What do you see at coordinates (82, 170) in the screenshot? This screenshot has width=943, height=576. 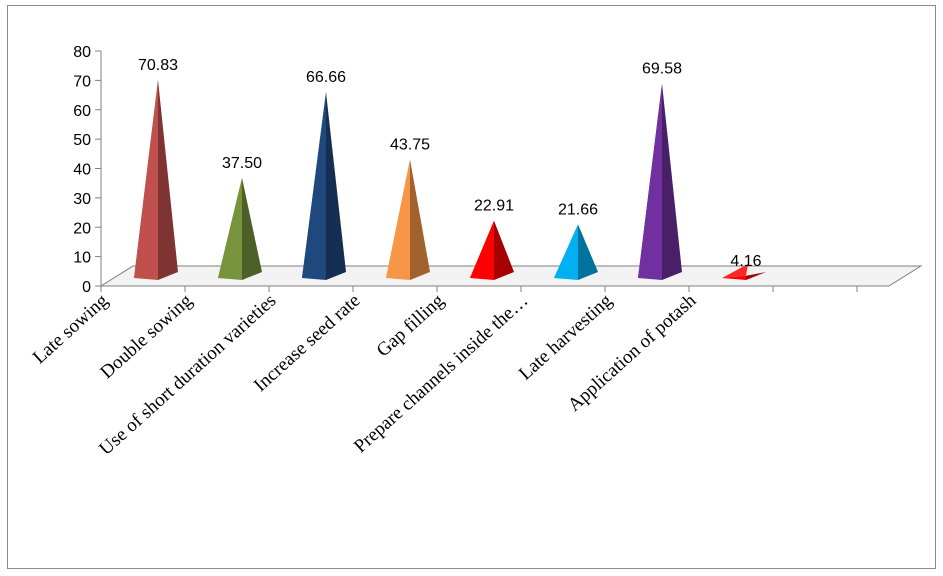 I see `y-tick-label: 40` at bounding box center [82, 170].